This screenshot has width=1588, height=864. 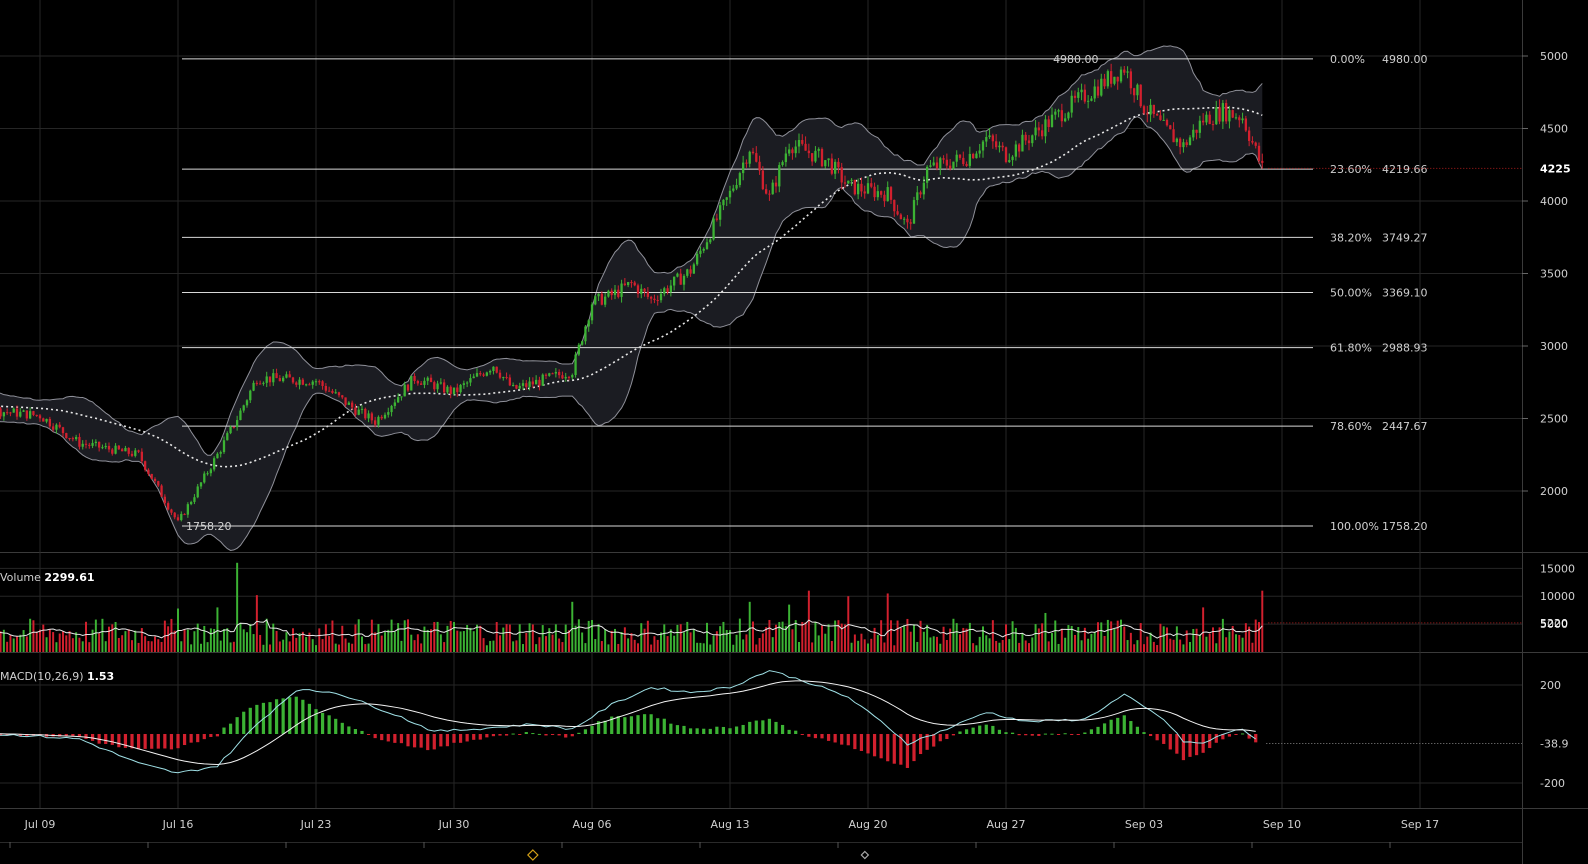 What do you see at coordinates (533, 855) in the screenshot?
I see `timeline-marker` at bounding box center [533, 855].